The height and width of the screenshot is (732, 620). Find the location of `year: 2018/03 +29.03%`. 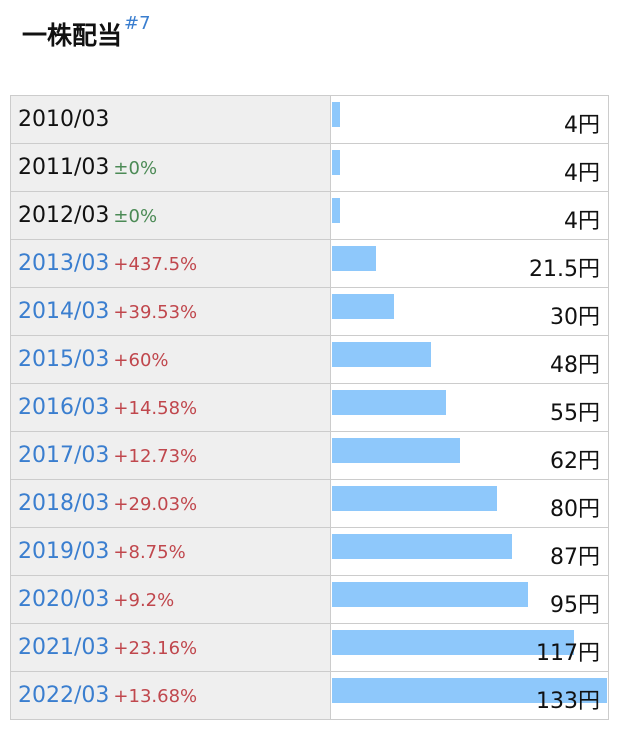

year: 2018/03 +29.03% is located at coordinates (108, 503).